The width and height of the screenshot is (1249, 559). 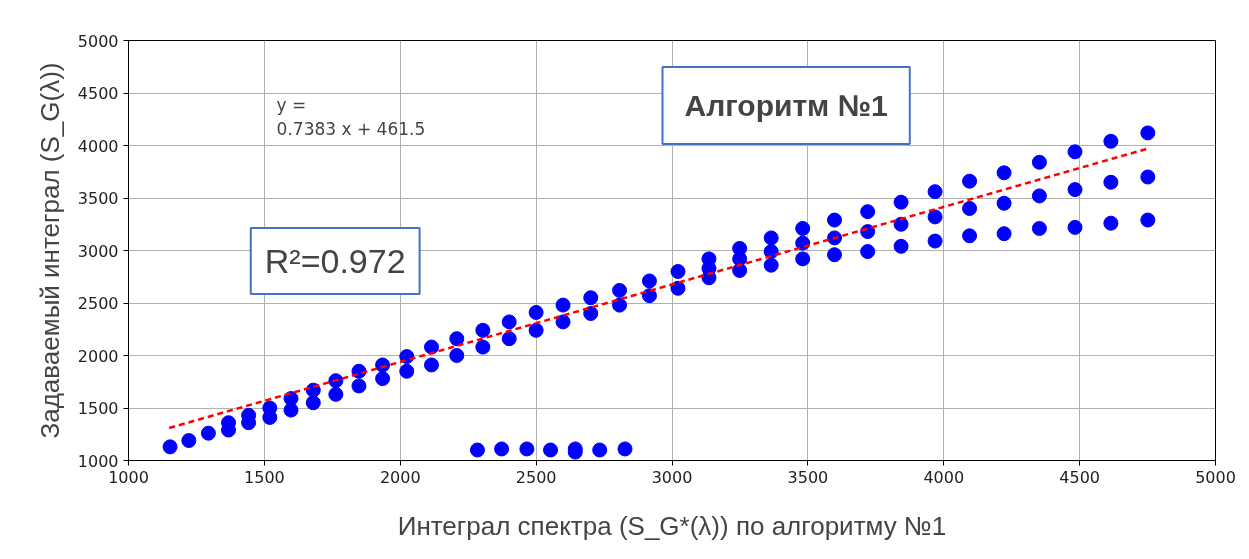 What do you see at coordinates (264, 477) in the screenshot?
I see `x-tick-label: 1500` at bounding box center [264, 477].